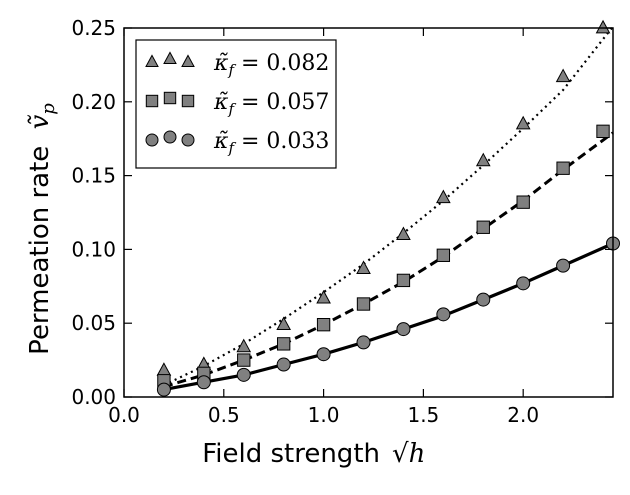 The height and width of the screenshot is (495, 630). Describe the element at coordinates (224, 415) in the screenshot. I see `x-tick-label: 0.5` at that location.